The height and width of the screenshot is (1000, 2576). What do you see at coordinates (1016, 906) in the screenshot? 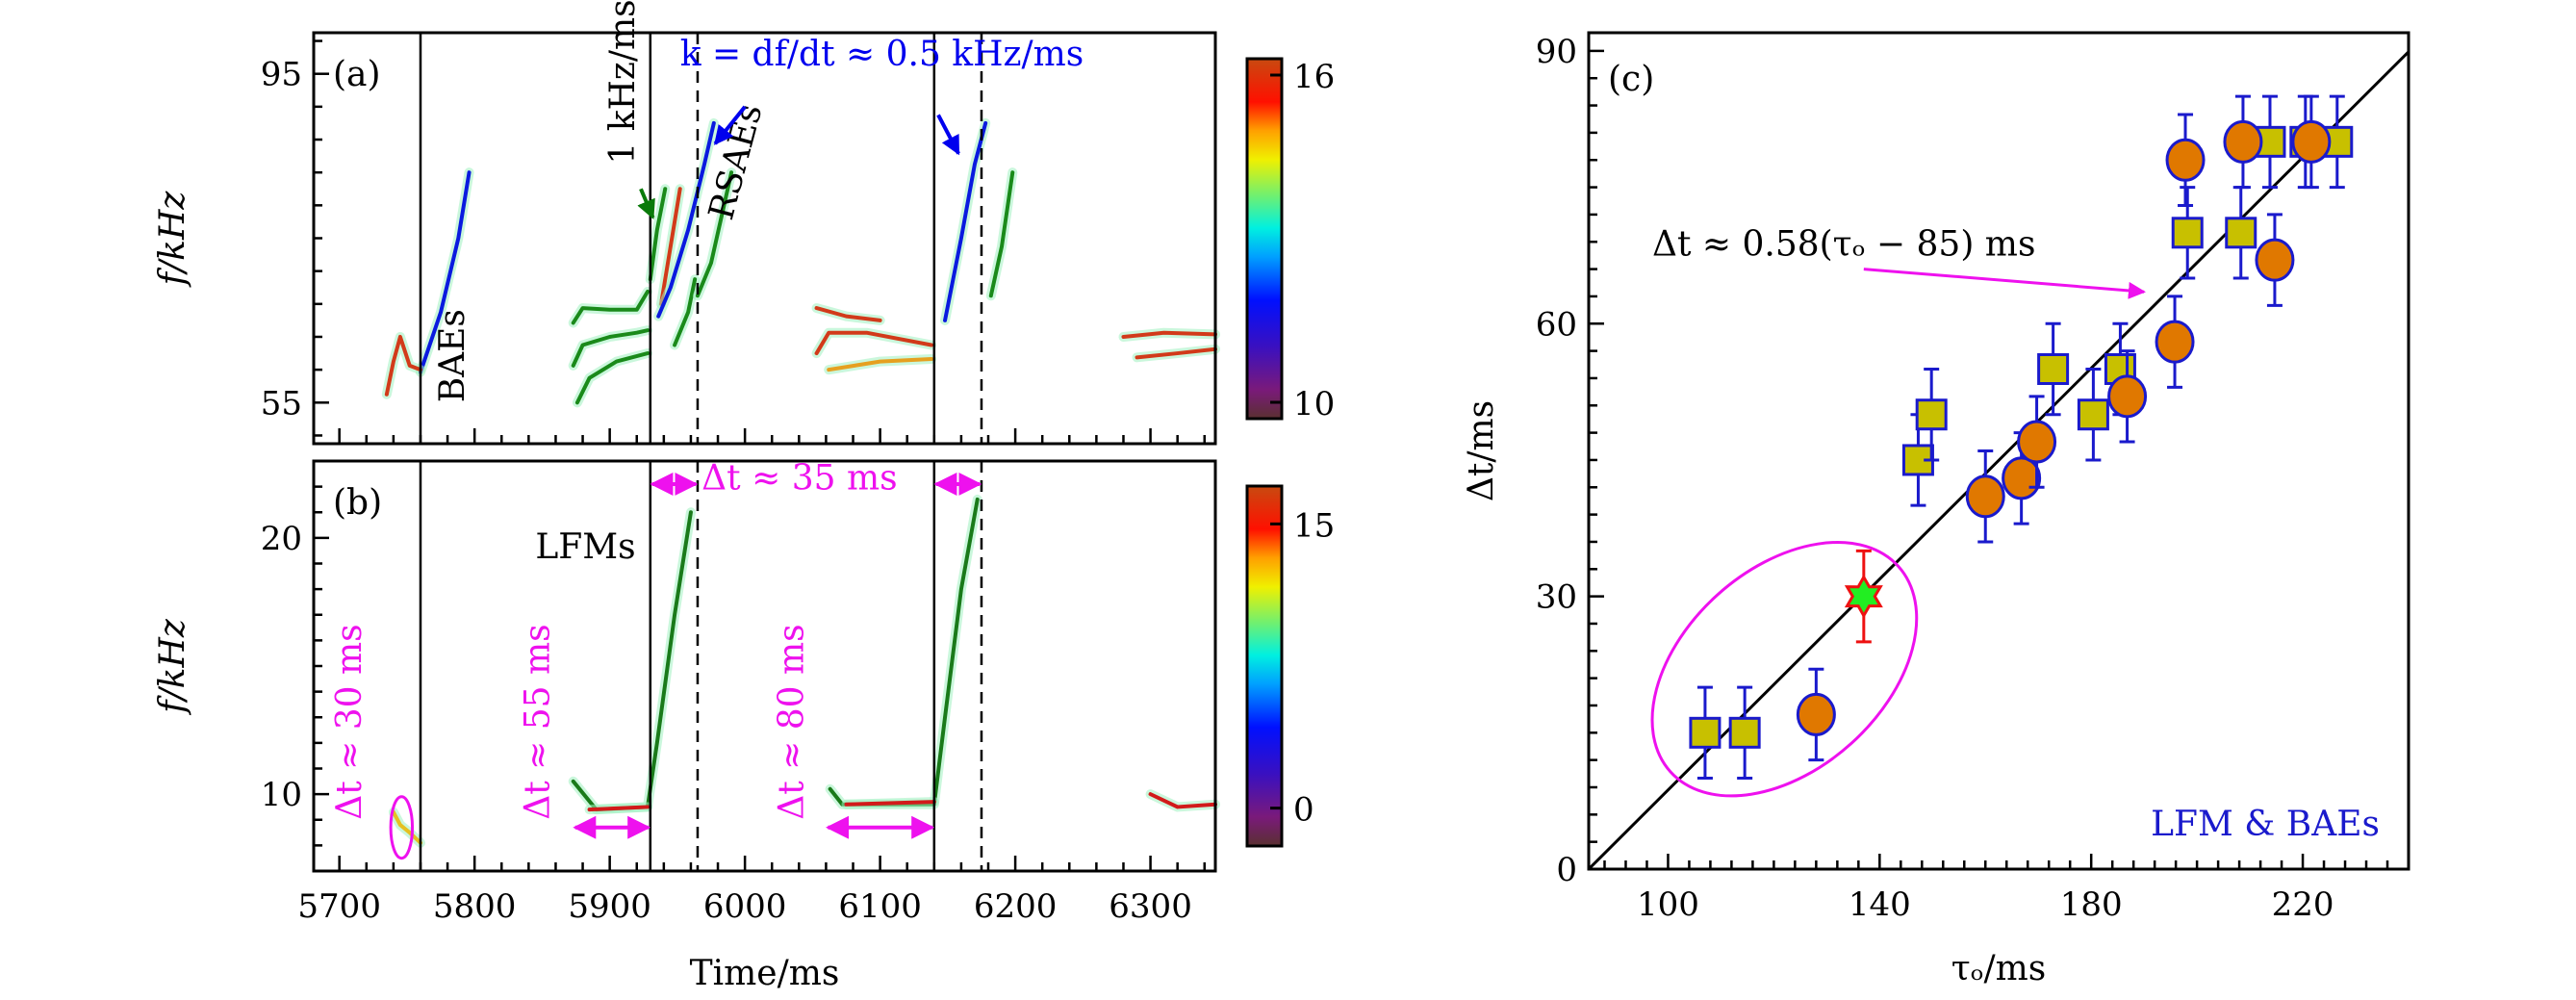
I see `x-tick-label: 6200` at bounding box center [1016, 906].